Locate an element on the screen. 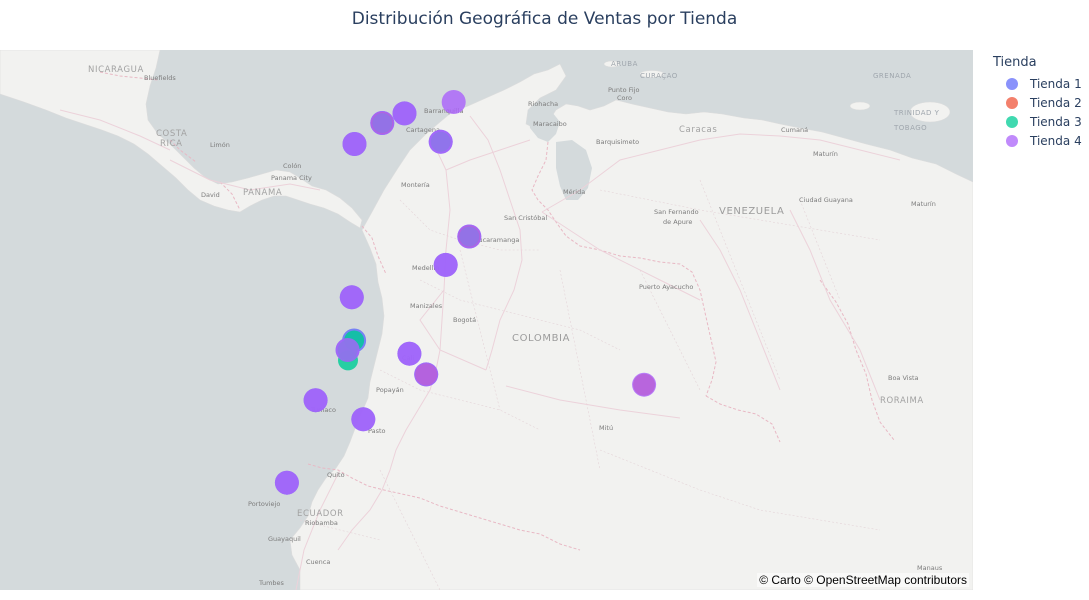  city-label-maracaibo: Maracaibo is located at coordinates (550, 124).